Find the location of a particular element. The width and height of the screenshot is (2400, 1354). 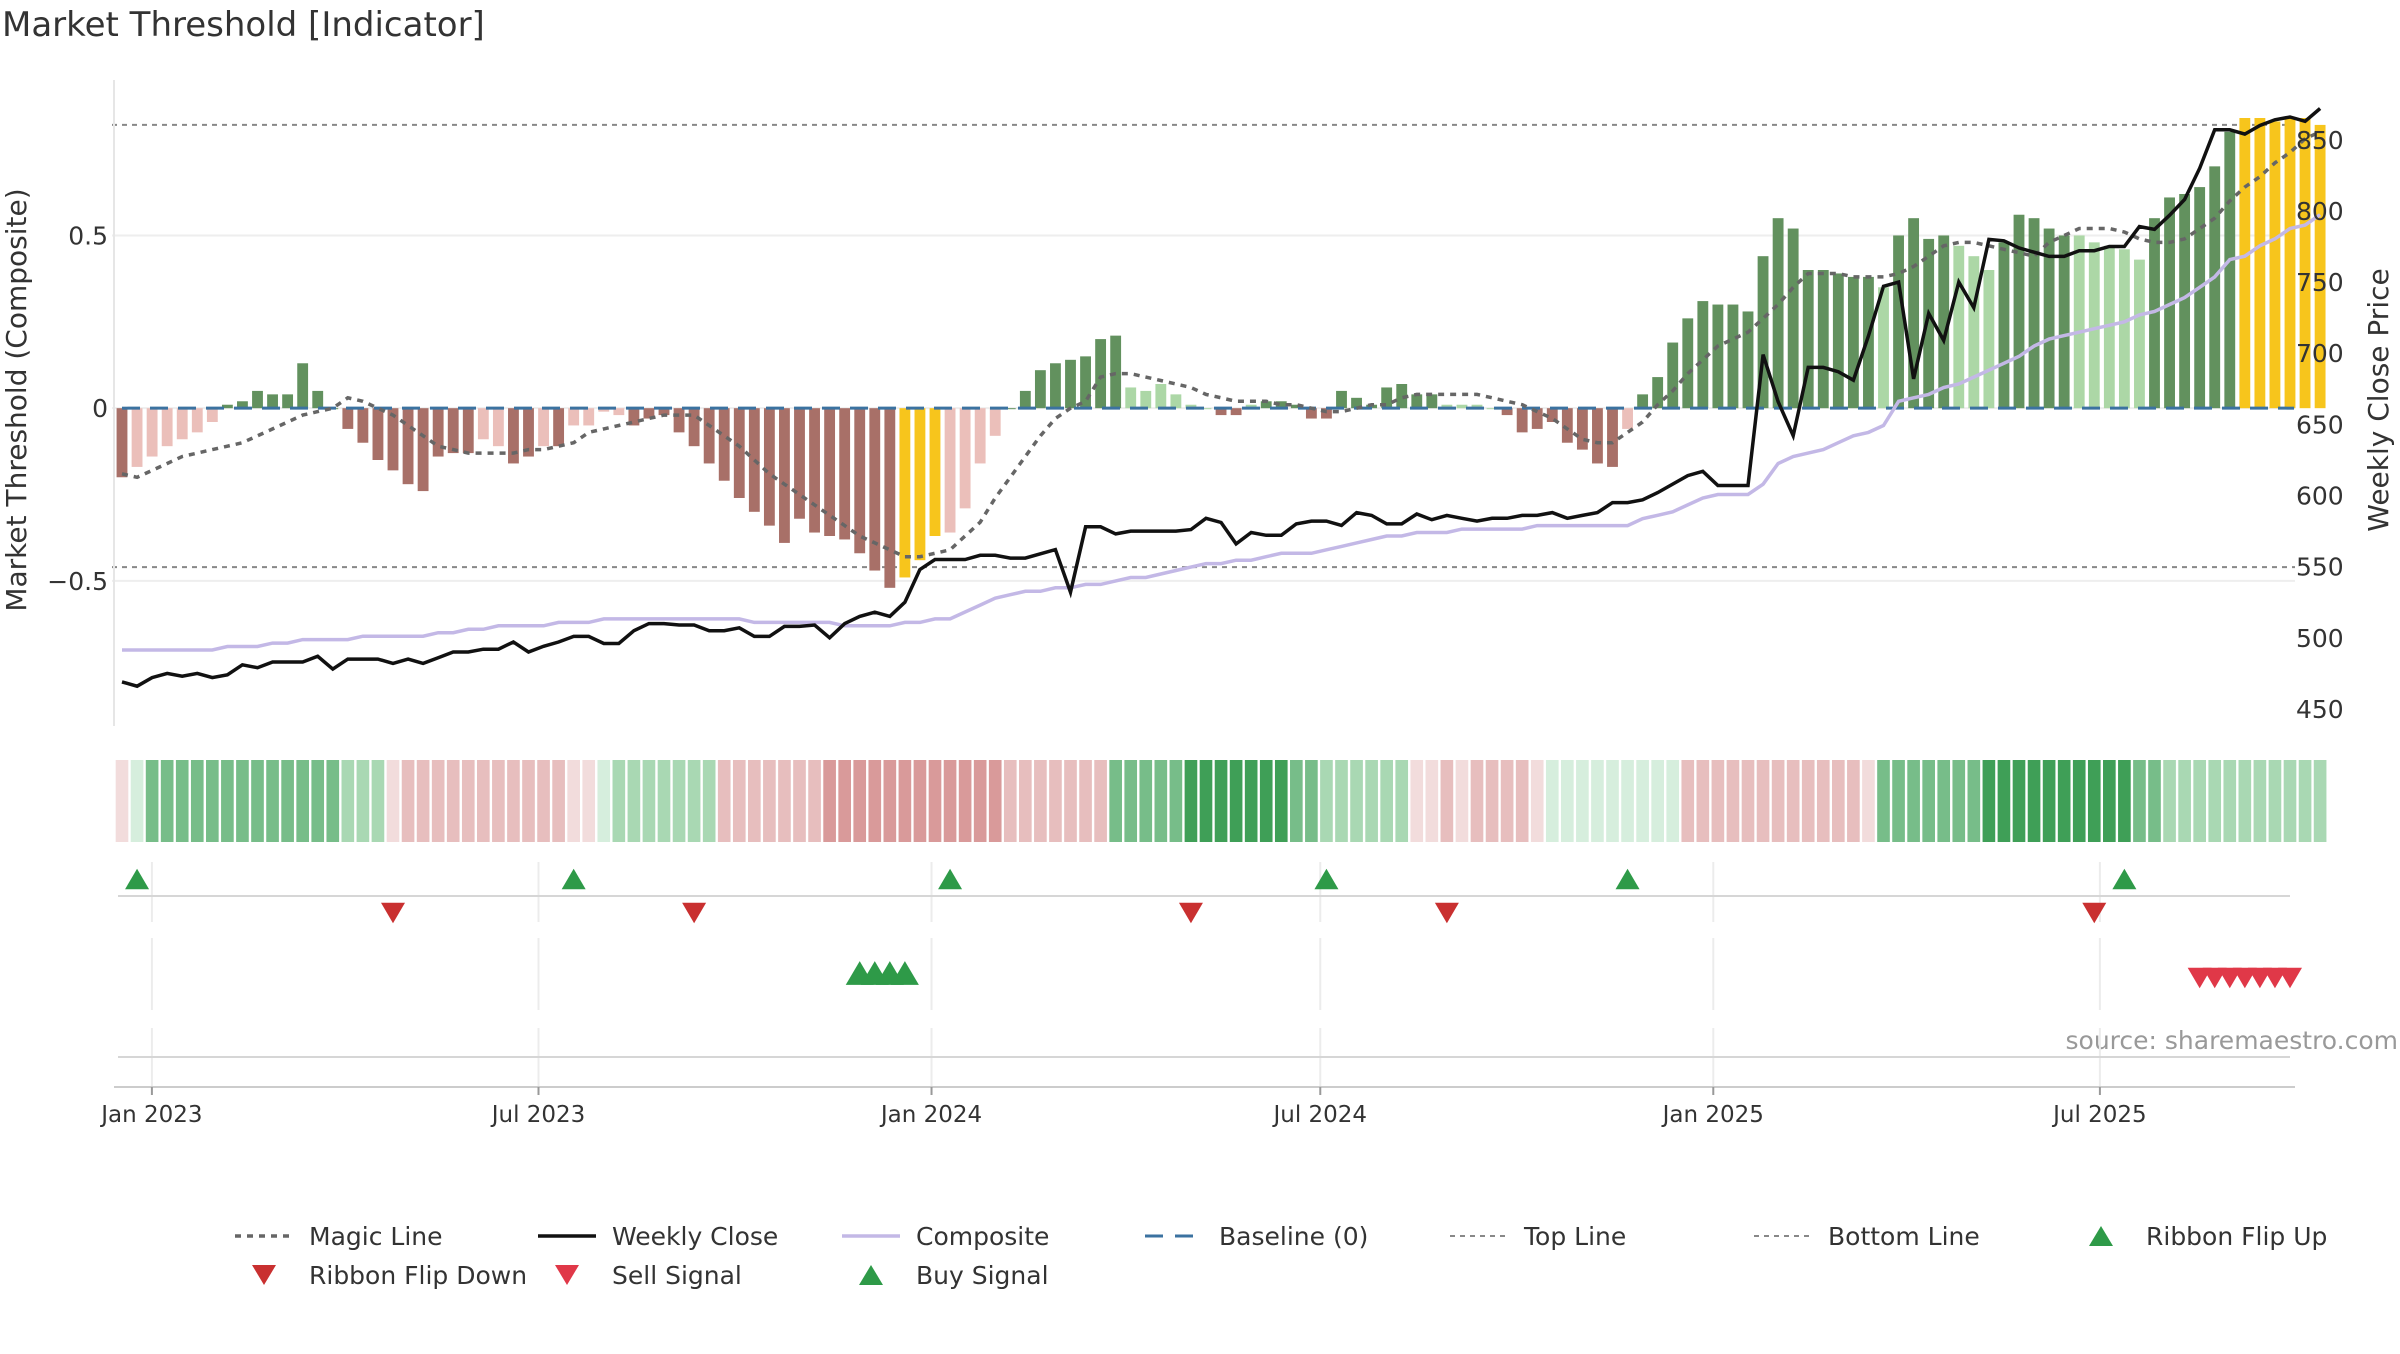

y2-tick-label: 500 is located at coordinates (2320, 638).